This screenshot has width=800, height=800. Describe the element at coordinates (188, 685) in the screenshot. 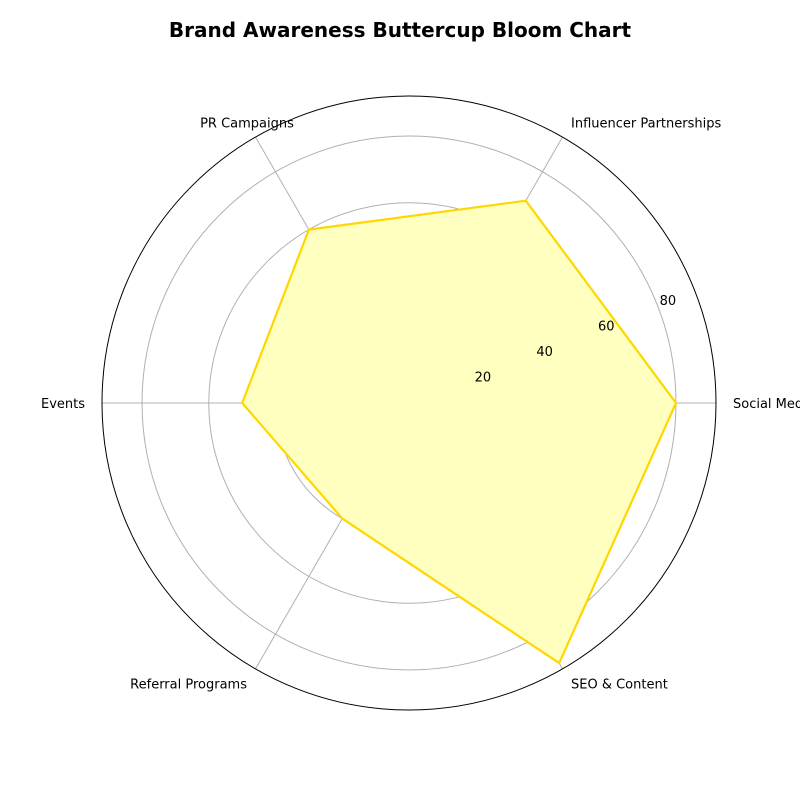

I see `category-label: Referral Programs` at that location.